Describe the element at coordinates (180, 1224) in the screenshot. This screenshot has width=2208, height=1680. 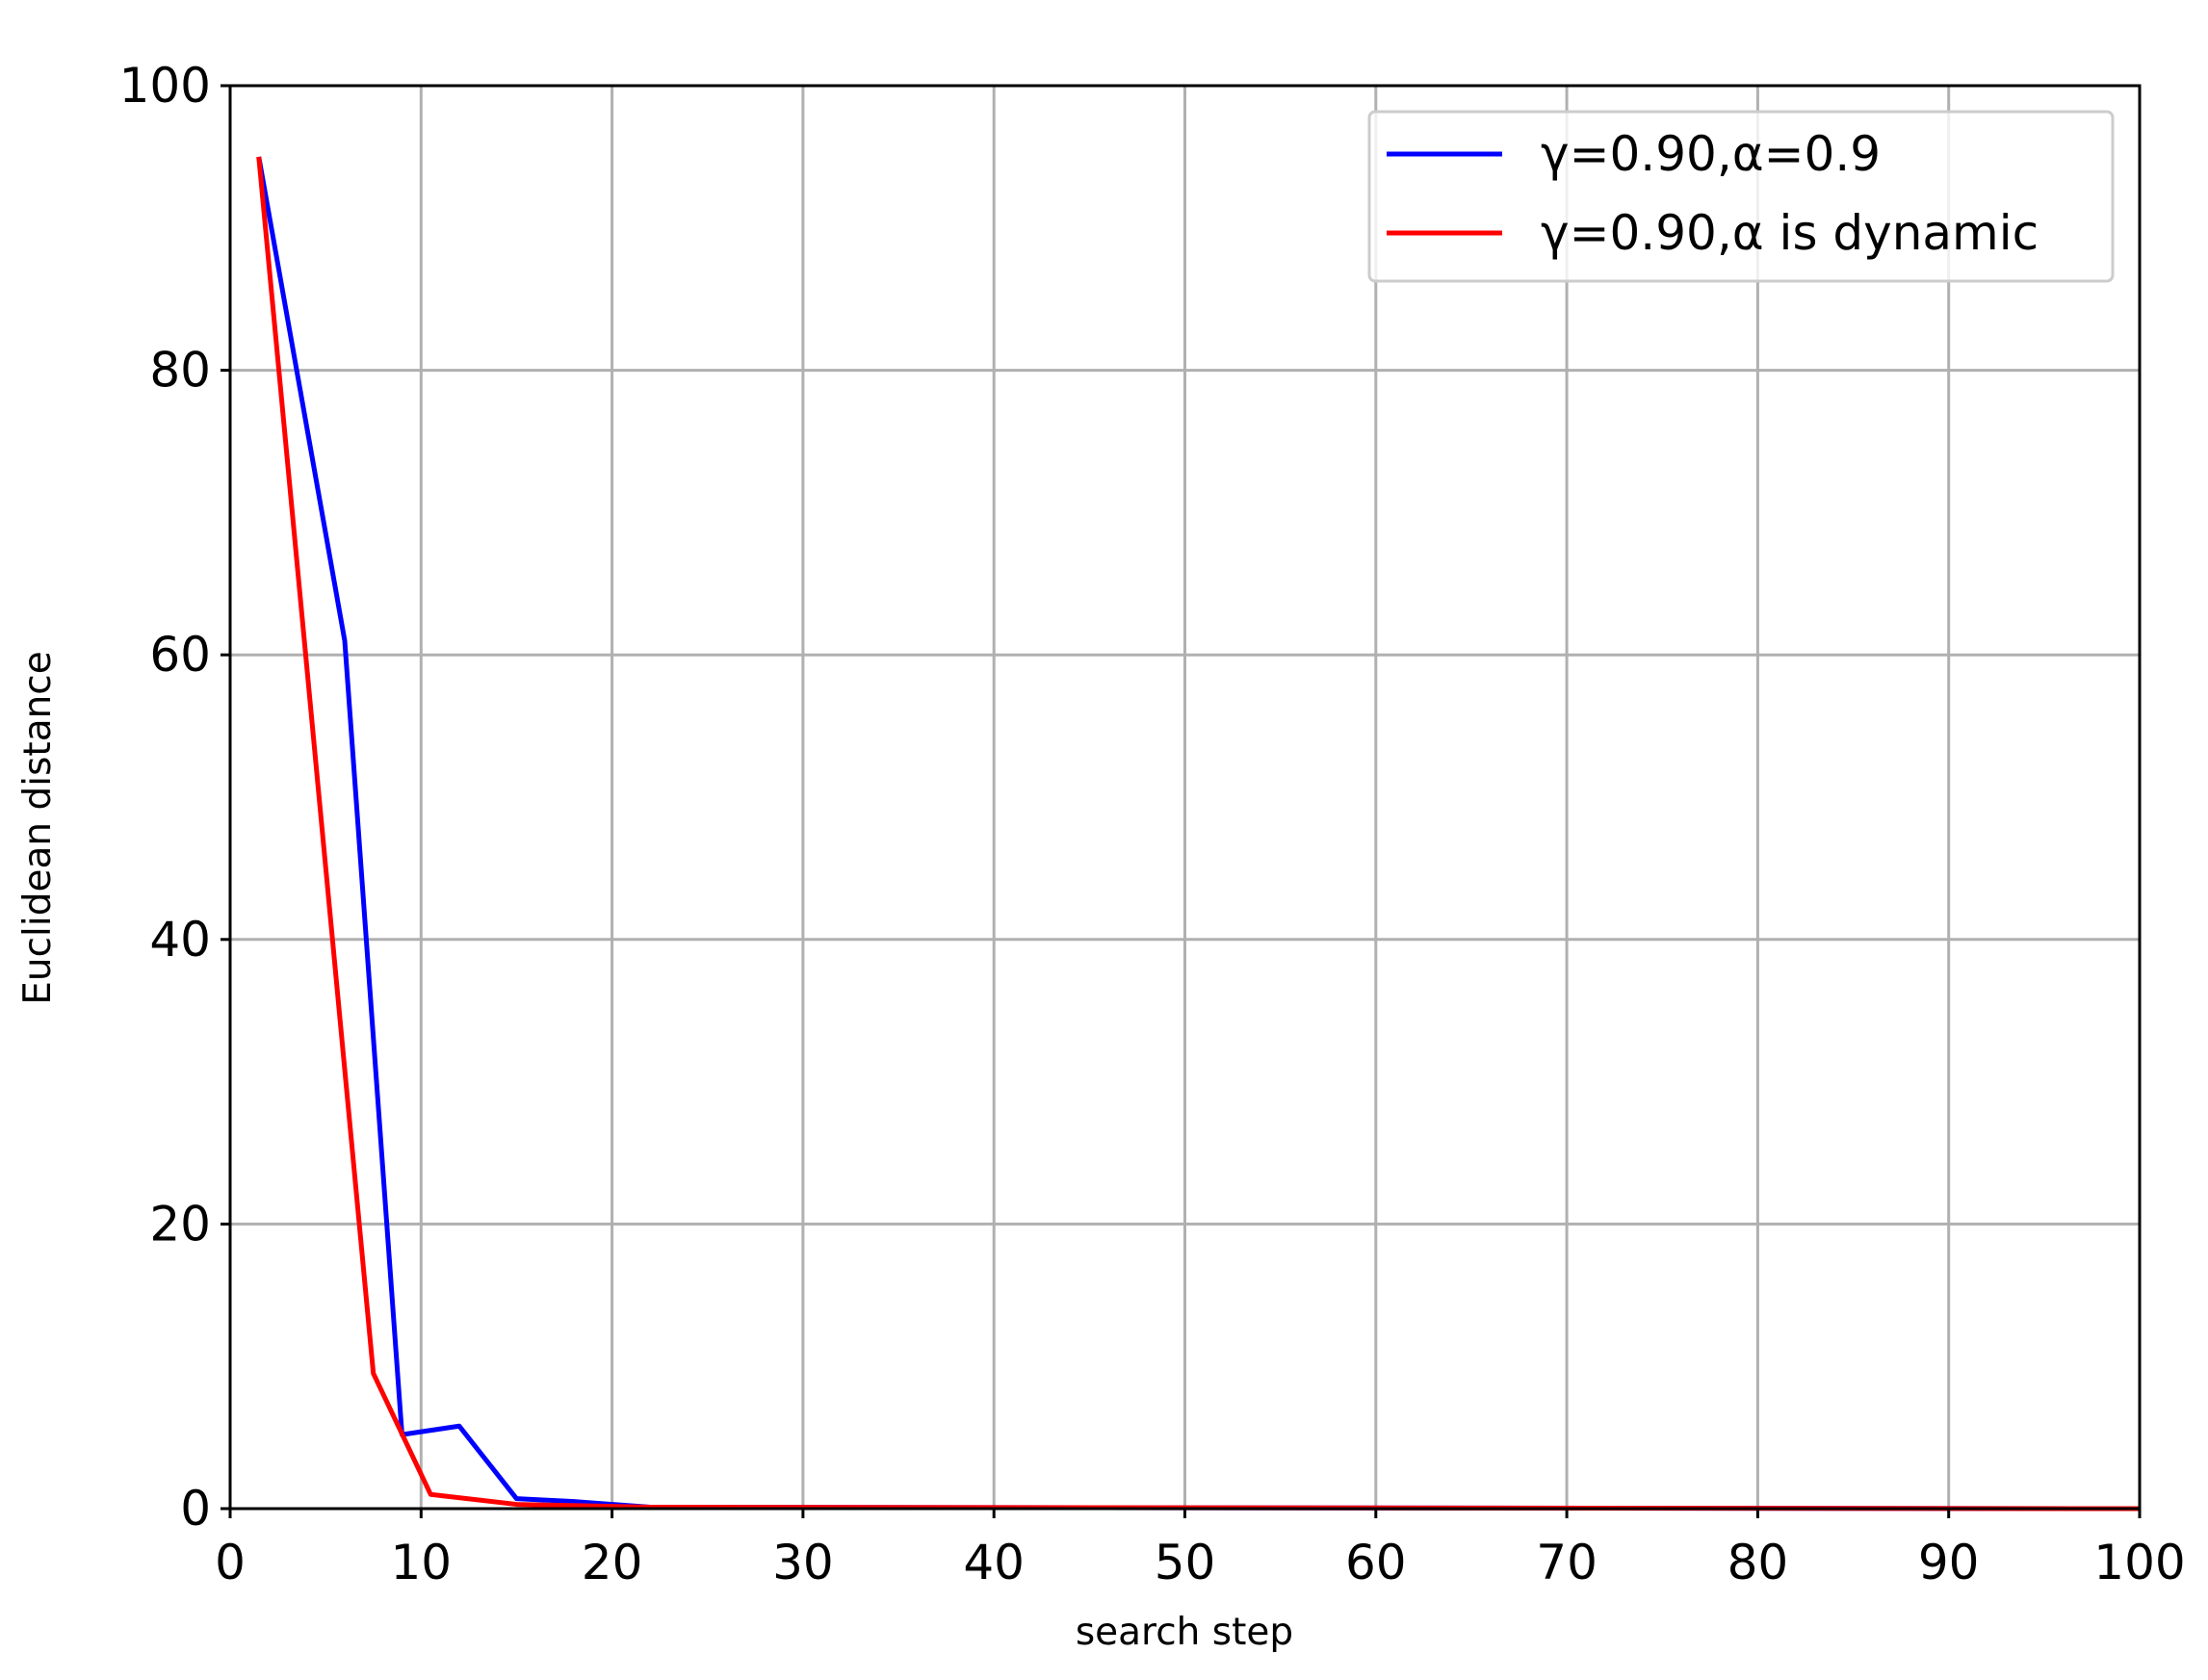
I see `y-tick-label: 20` at that location.